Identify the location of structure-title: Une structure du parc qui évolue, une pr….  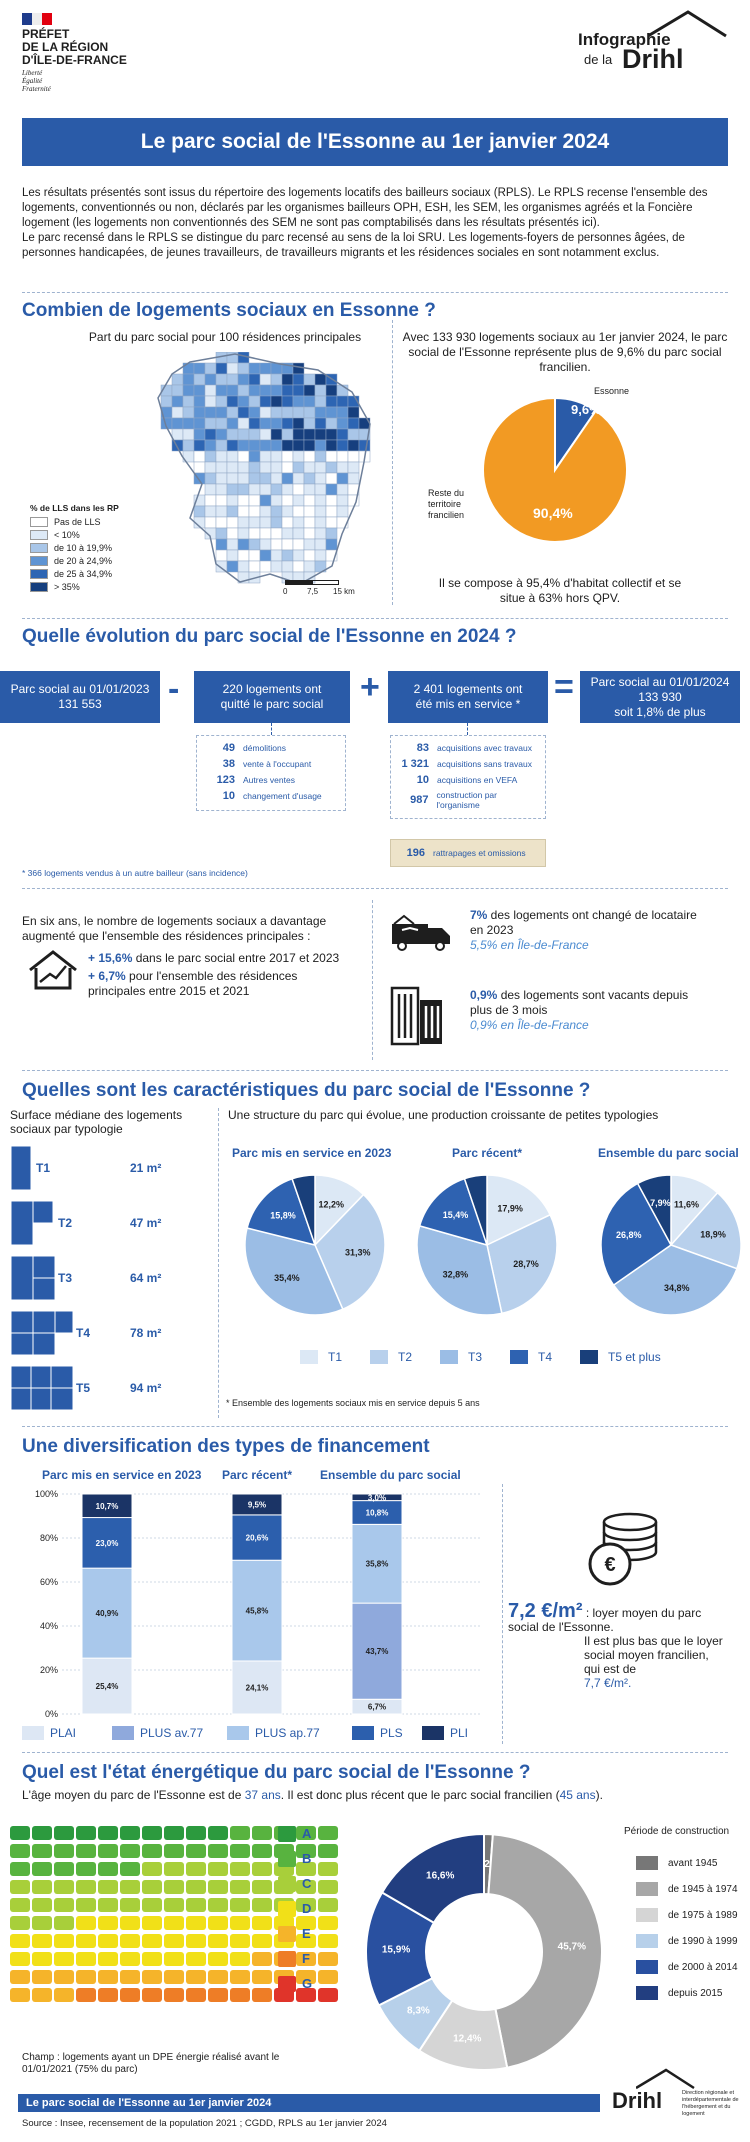
(443, 1115).